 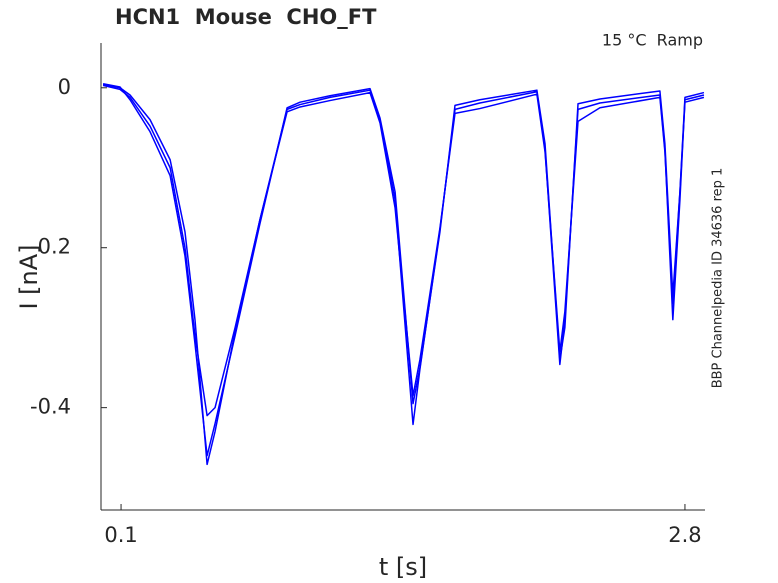 I want to click on y-axis-label: I [nA], so click(x=29, y=276).